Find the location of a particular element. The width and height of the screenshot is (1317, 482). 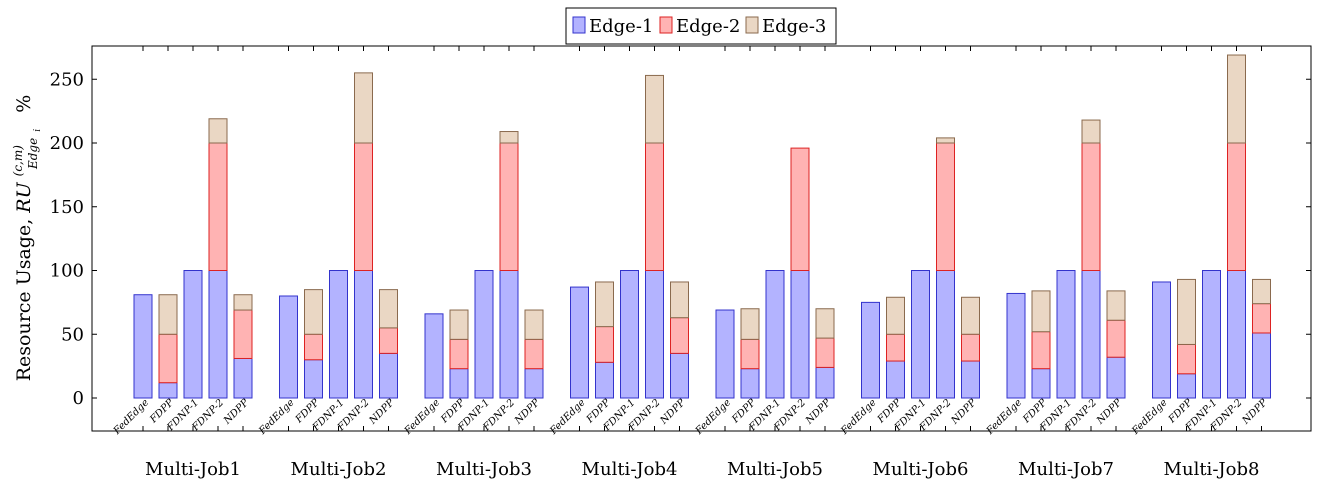

y-axis-label-subsub: i is located at coordinates (38, 130).